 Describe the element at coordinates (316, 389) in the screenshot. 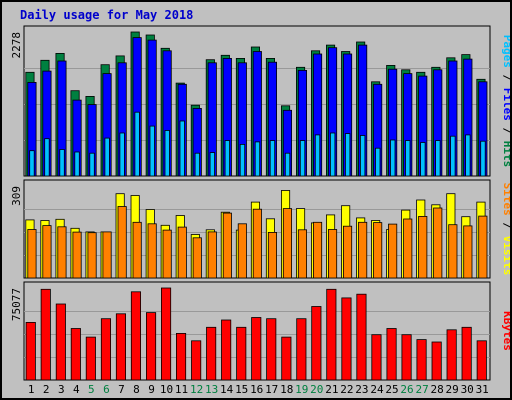

I see `x-tick-label: 20` at that location.